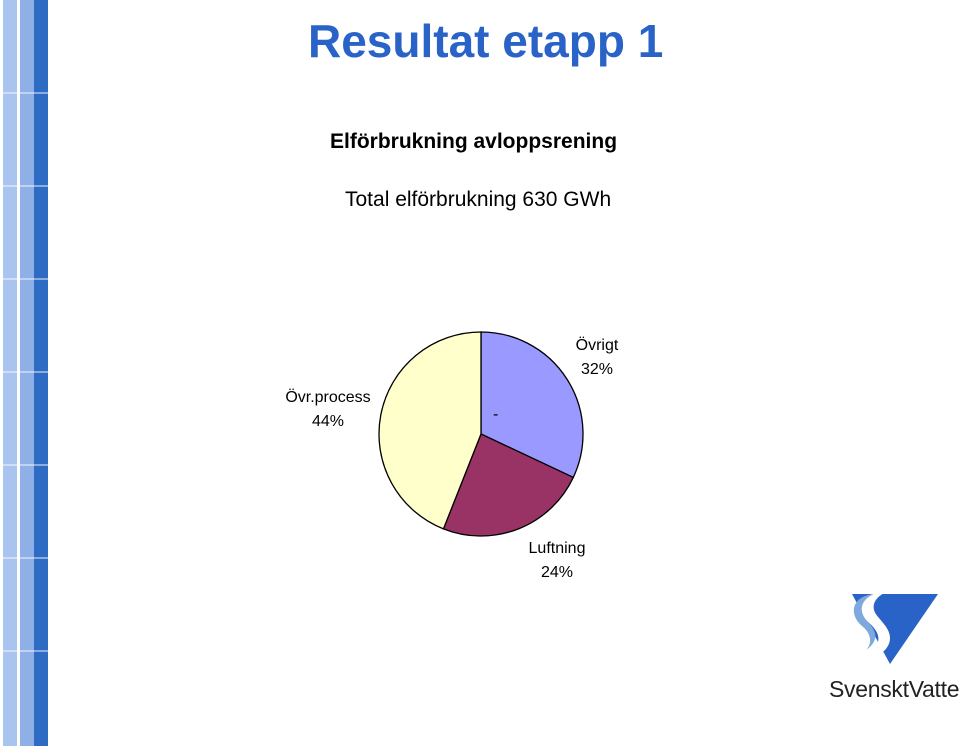 This screenshot has width=960, height=746. Describe the element at coordinates (884, 631) in the screenshot. I see `svenskt-vatten-logo-icon` at that location.